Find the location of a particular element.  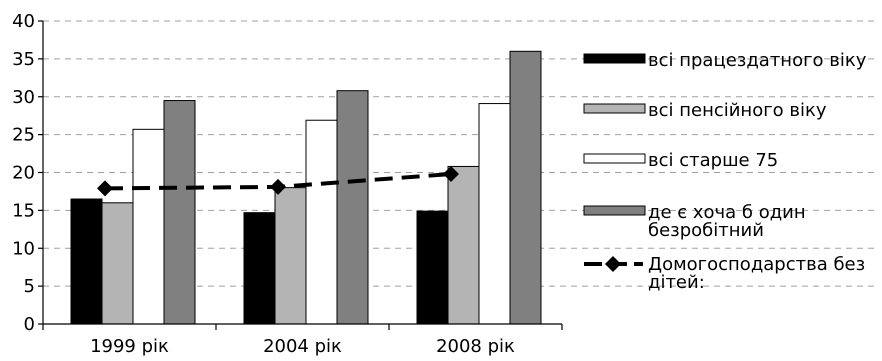

x-tick-label: 2004 рік is located at coordinates (302, 346).